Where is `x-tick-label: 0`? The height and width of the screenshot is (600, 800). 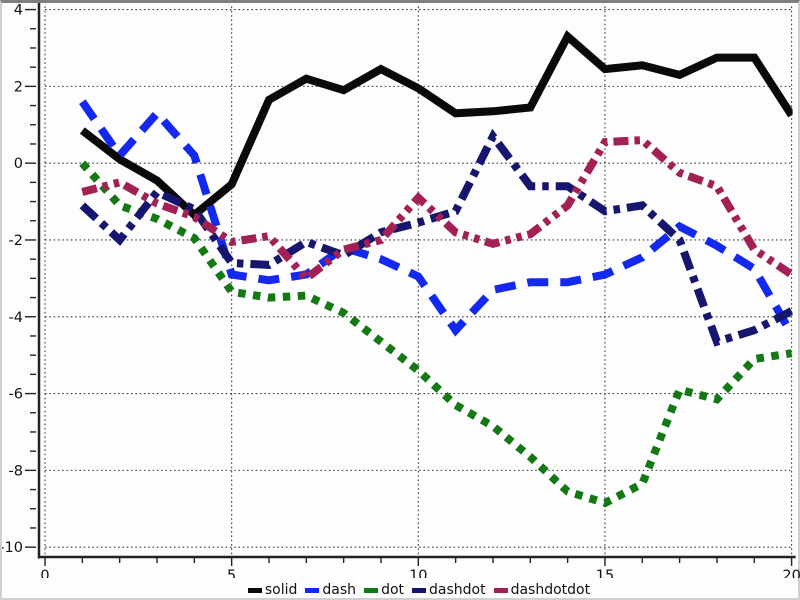
x-tick-label: 0 is located at coordinates (44, 573).